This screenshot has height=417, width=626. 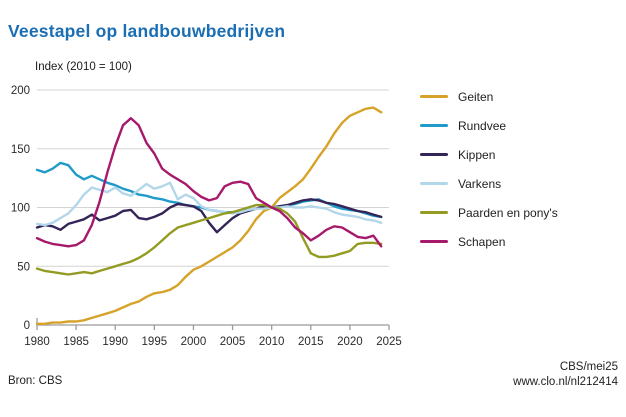 I want to click on y-axis-tick-label: 0, so click(x=27, y=326).